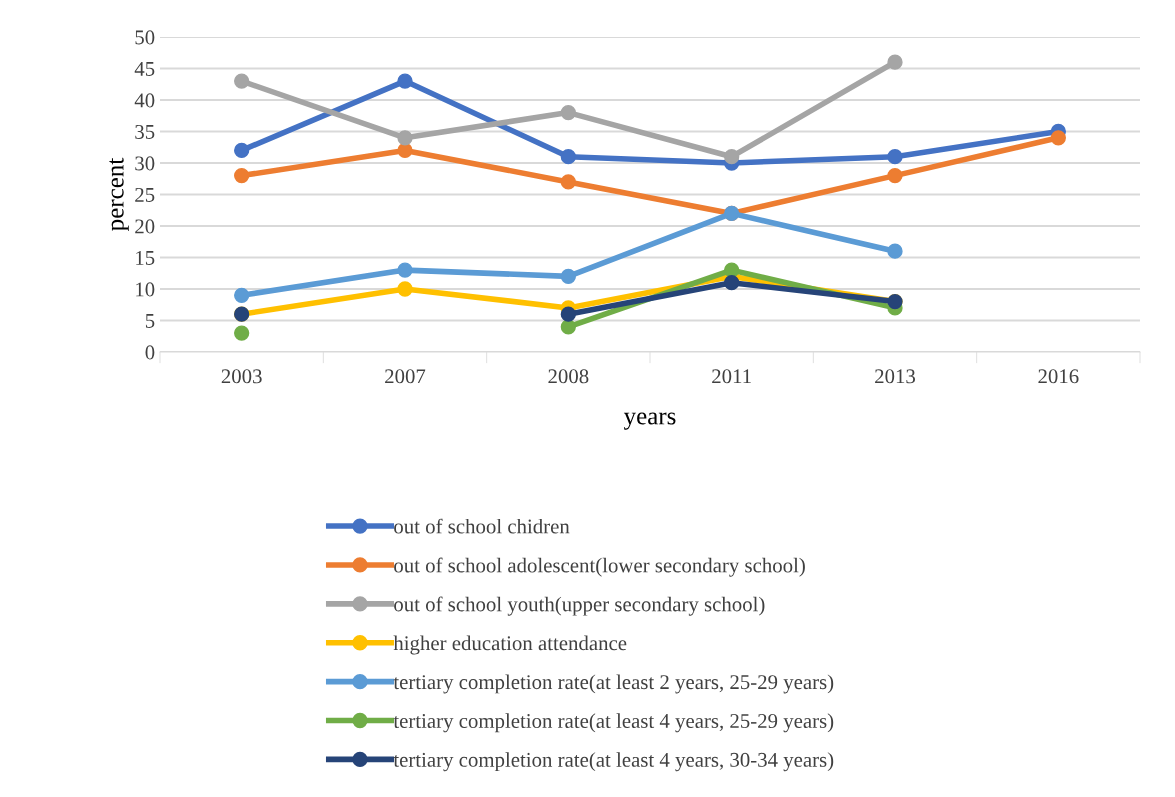 Image resolution: width=1175 pixels, height=797 pixels. I want to click on y-tick-label: 0, so click(150, 352).